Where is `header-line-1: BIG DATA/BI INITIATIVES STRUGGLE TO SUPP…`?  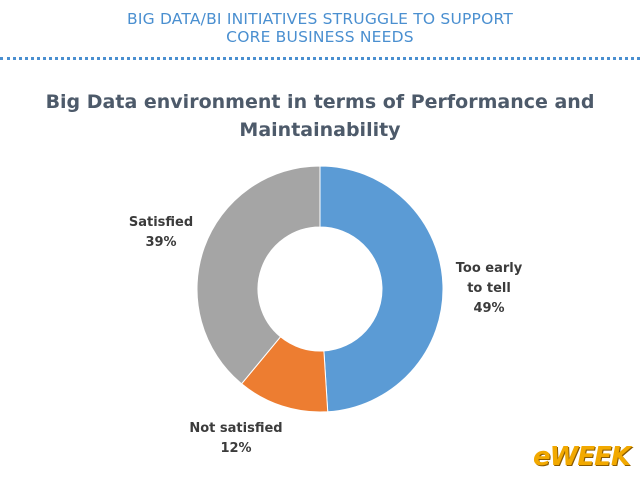 header-line-1: BIG DATA/BI INITIATIVES STRUGGLE TO SUPP… is located at coordinates (320, 19).